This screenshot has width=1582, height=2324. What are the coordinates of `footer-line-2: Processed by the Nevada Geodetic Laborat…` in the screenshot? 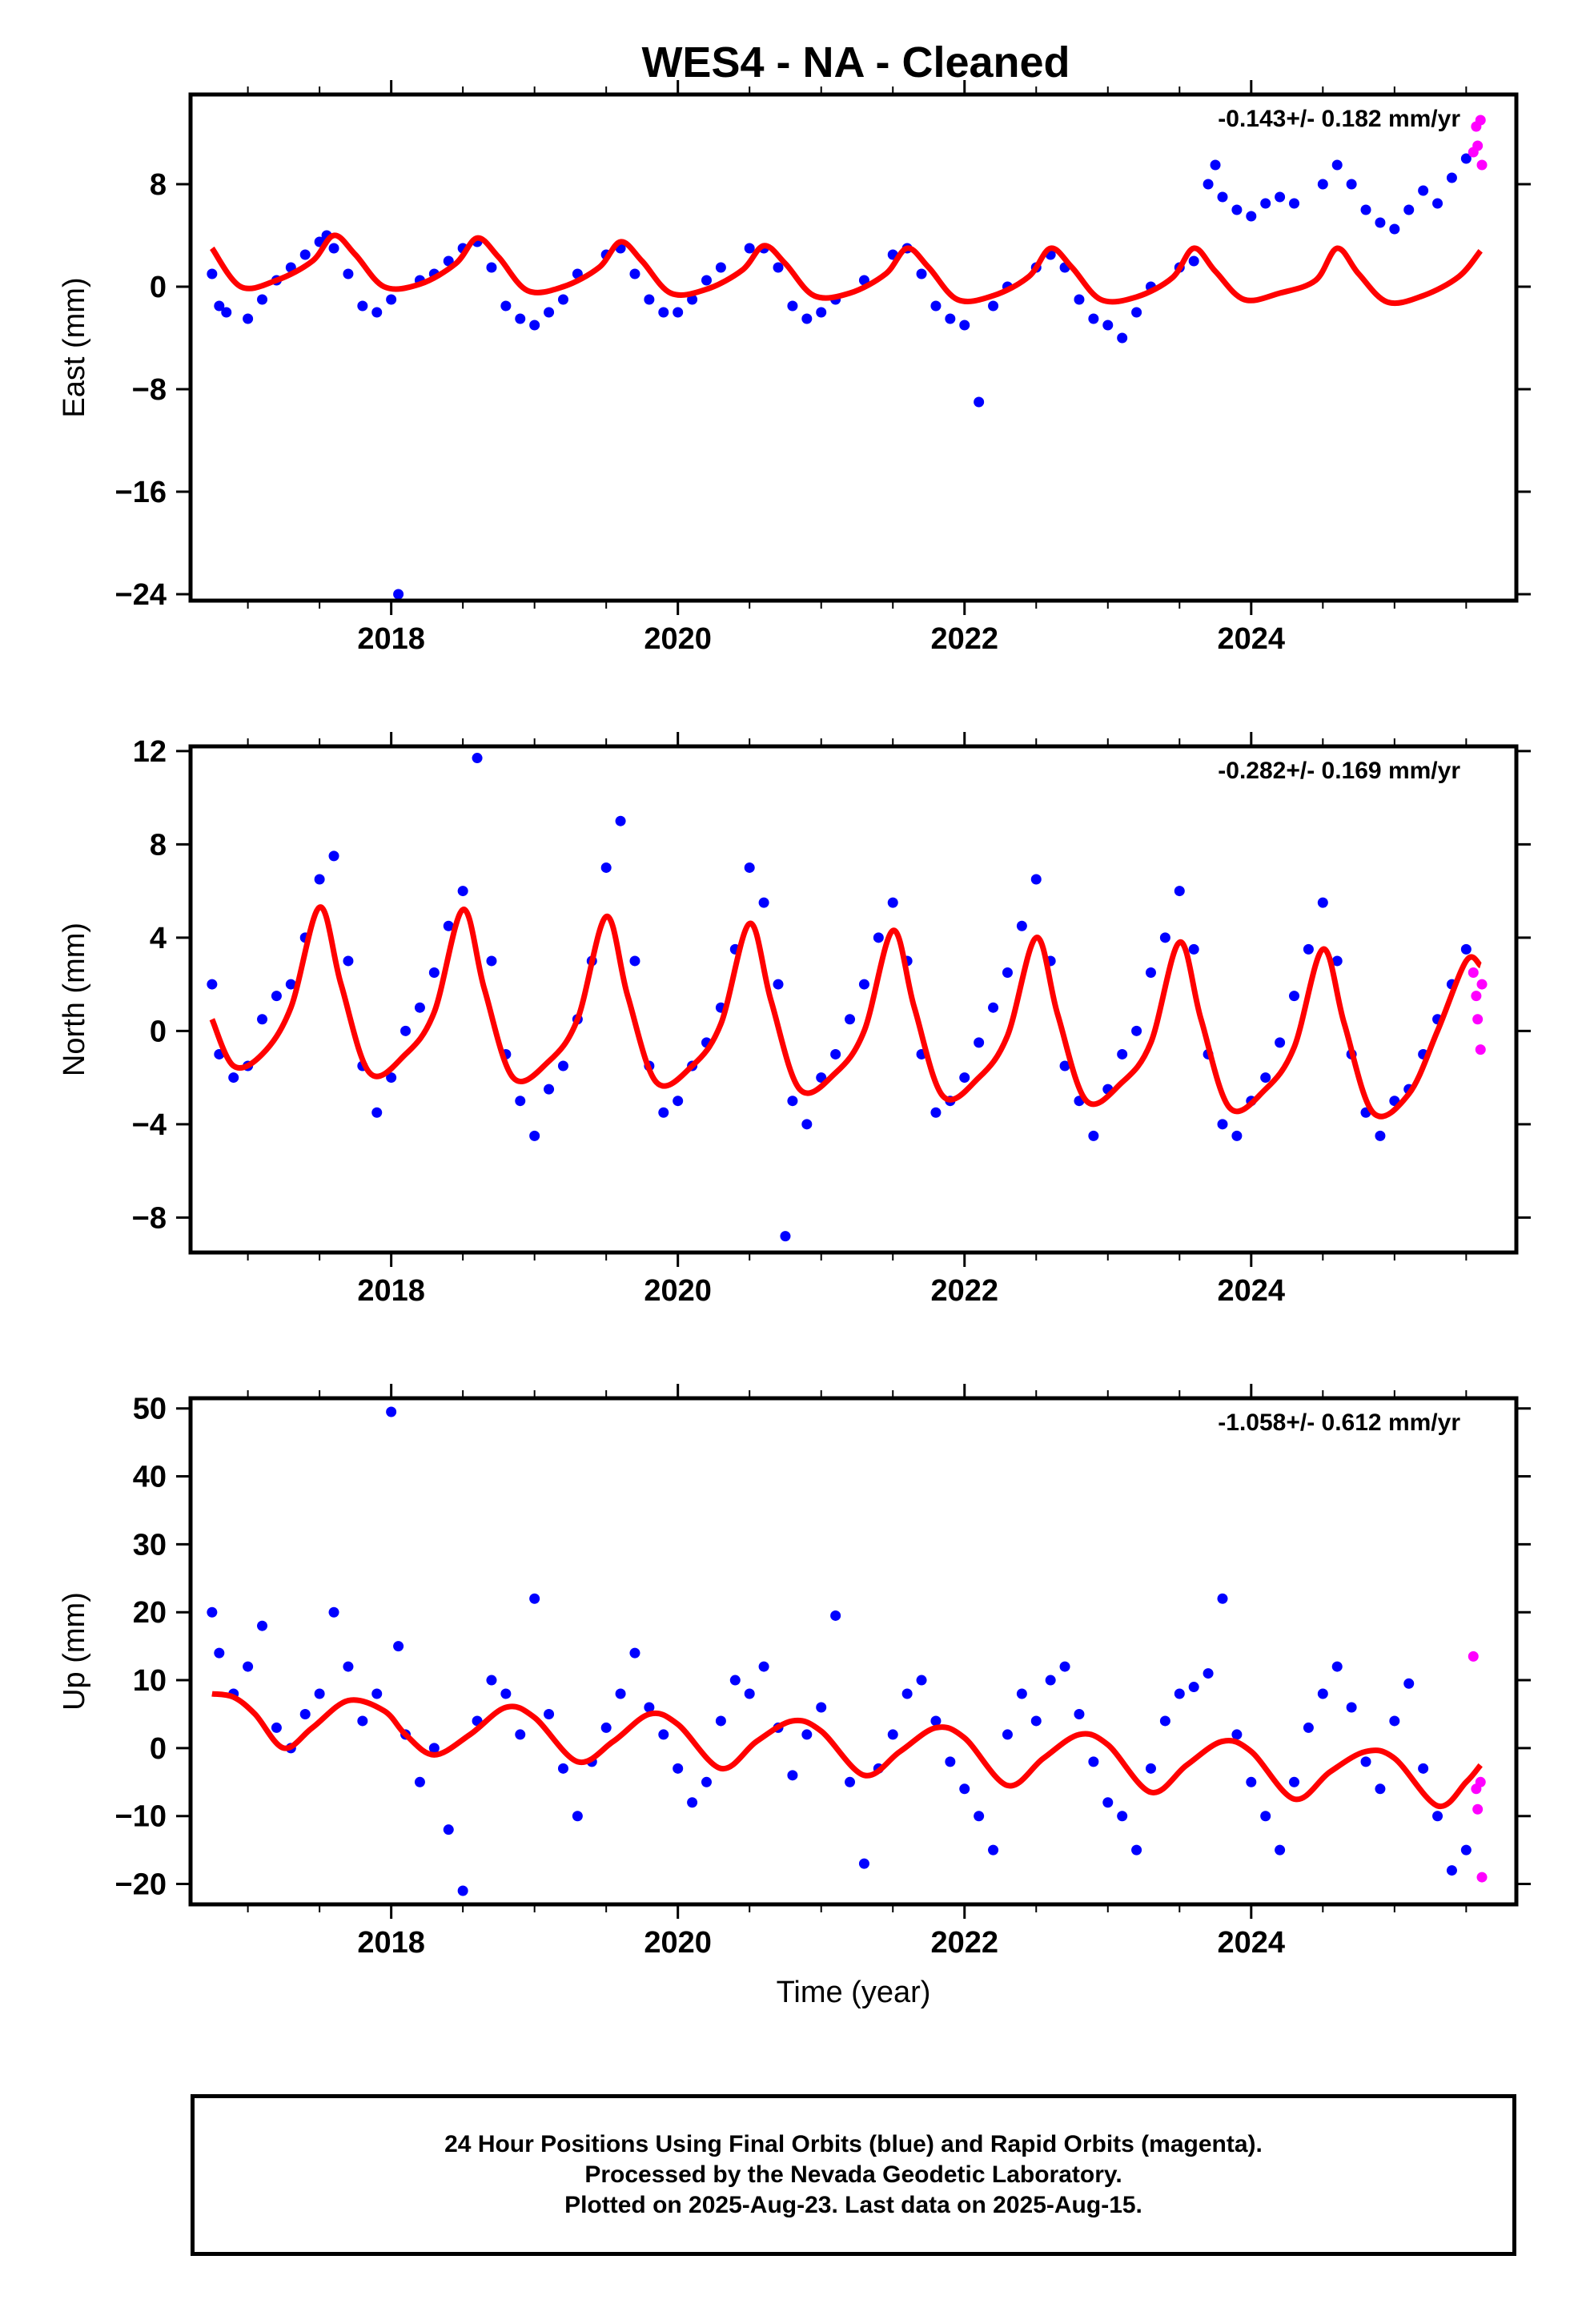 It's located at (853, 2174).